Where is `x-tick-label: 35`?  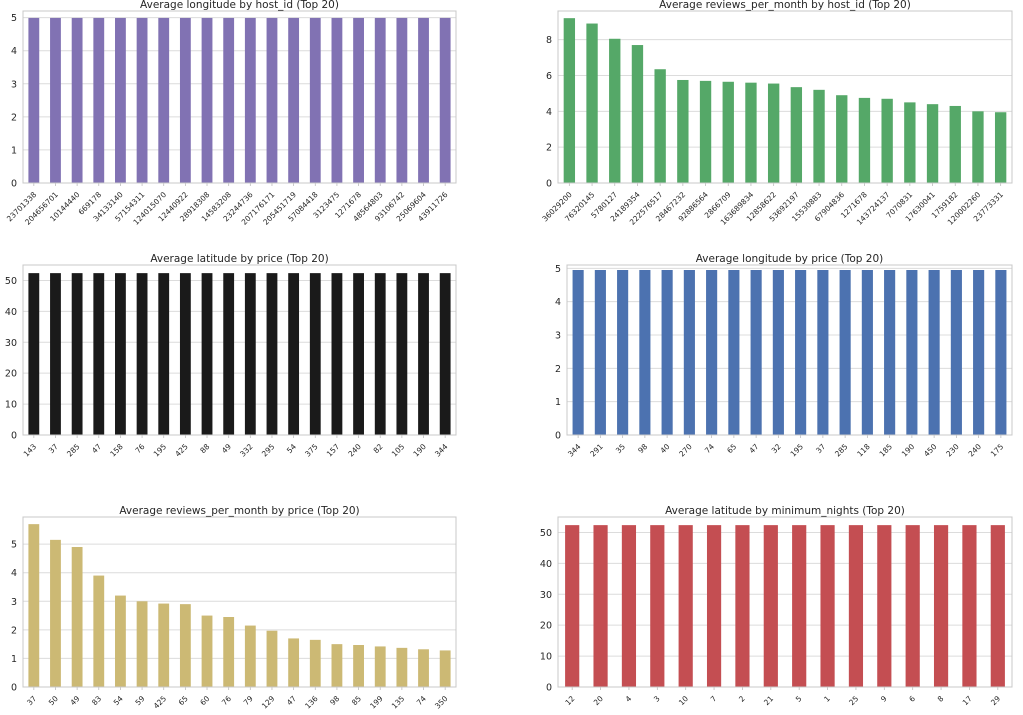 x-tick-label: 35 is located at coordinates (620, 448).